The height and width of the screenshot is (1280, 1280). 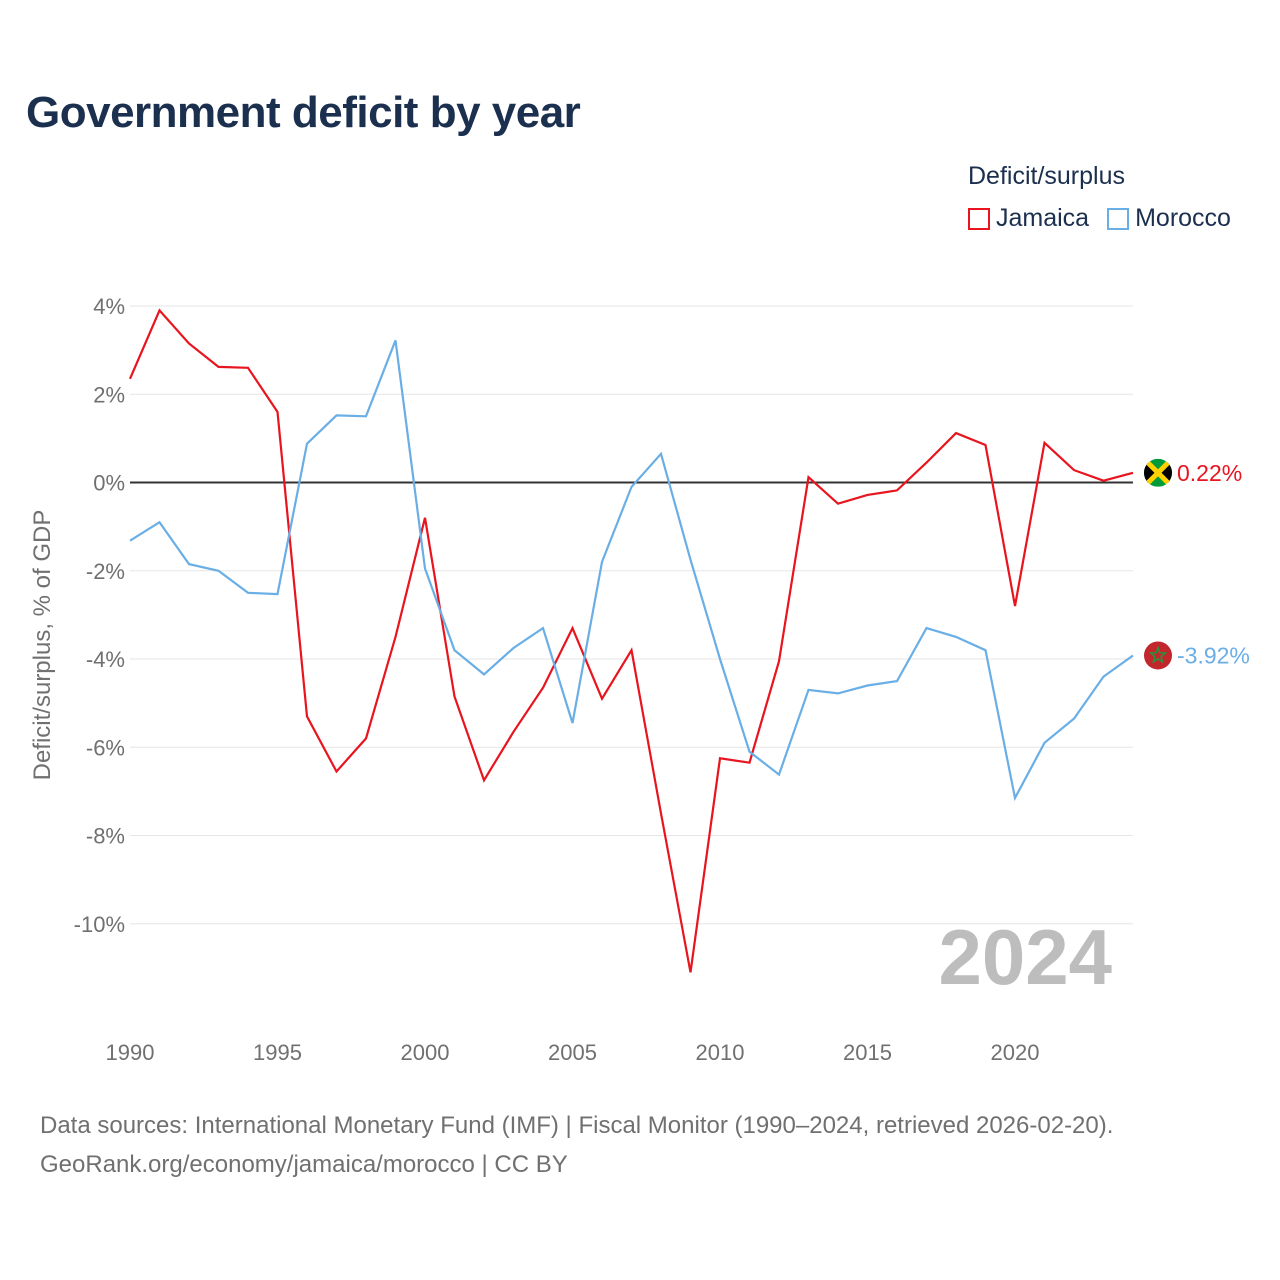 What do you see at coordinates (1043, 218) in the screenshot?
I see `legend-label-jamaica: Jamaica` at bounding box center [1043, 218].